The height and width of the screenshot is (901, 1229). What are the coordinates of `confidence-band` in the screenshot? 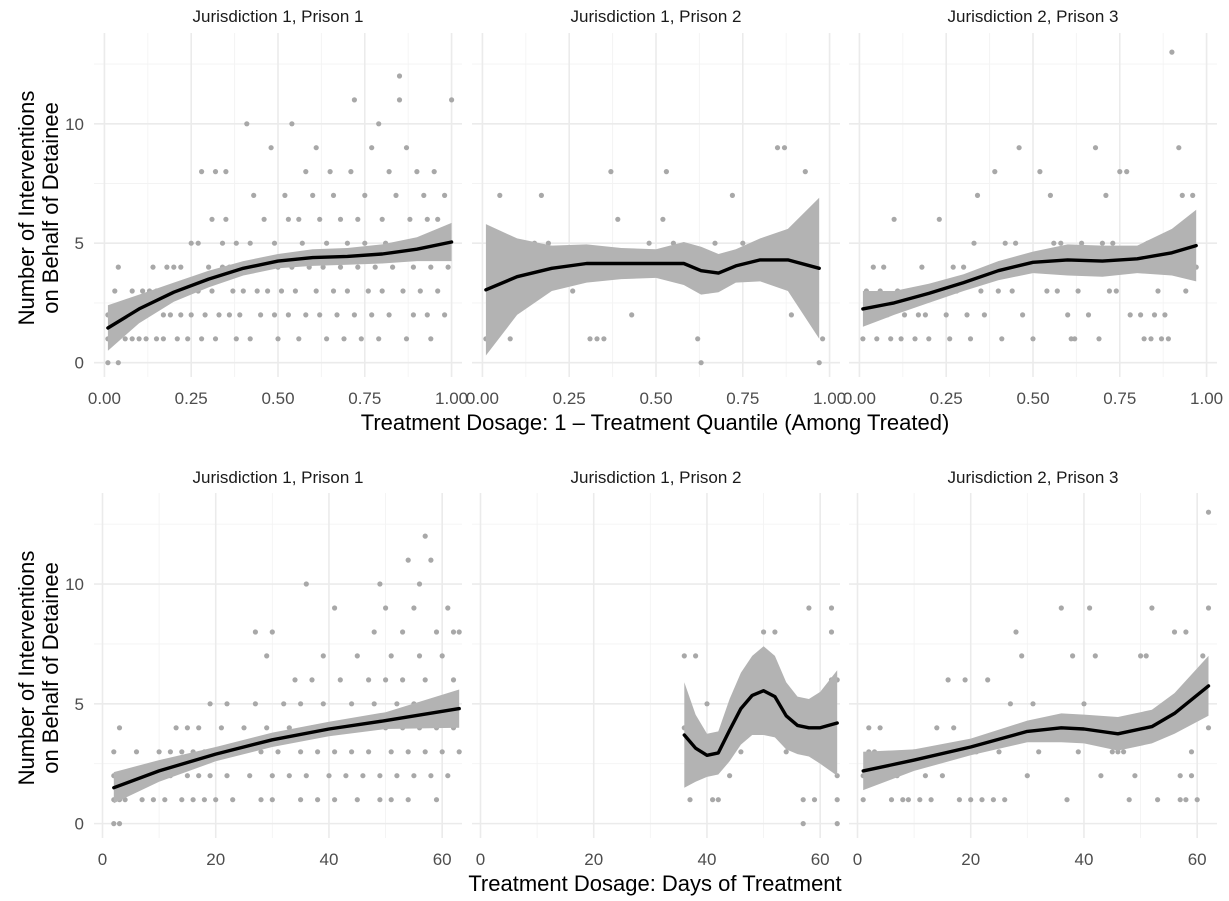 It's located at (286, 746).